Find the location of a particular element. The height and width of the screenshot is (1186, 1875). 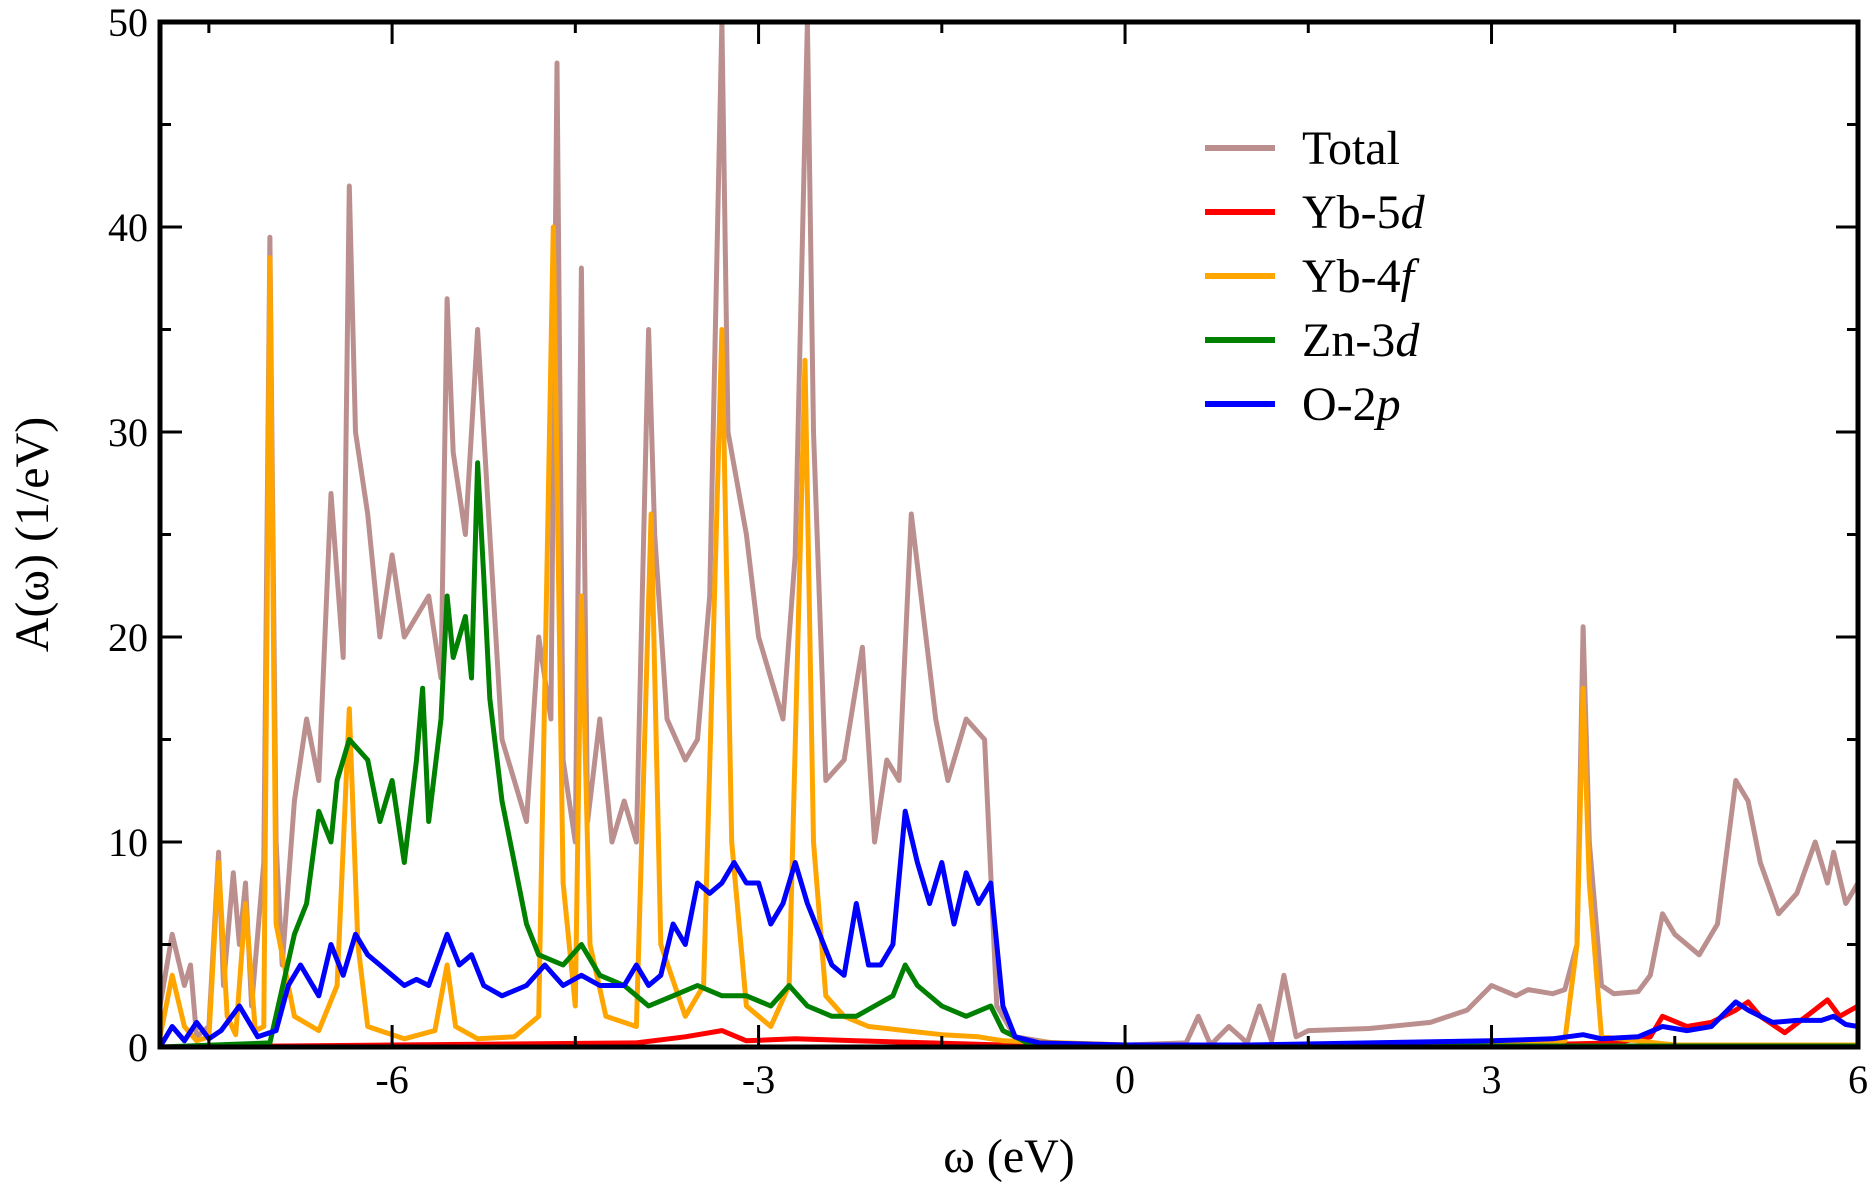

y-tick-label: 40 is located at coordinates (128, 227).